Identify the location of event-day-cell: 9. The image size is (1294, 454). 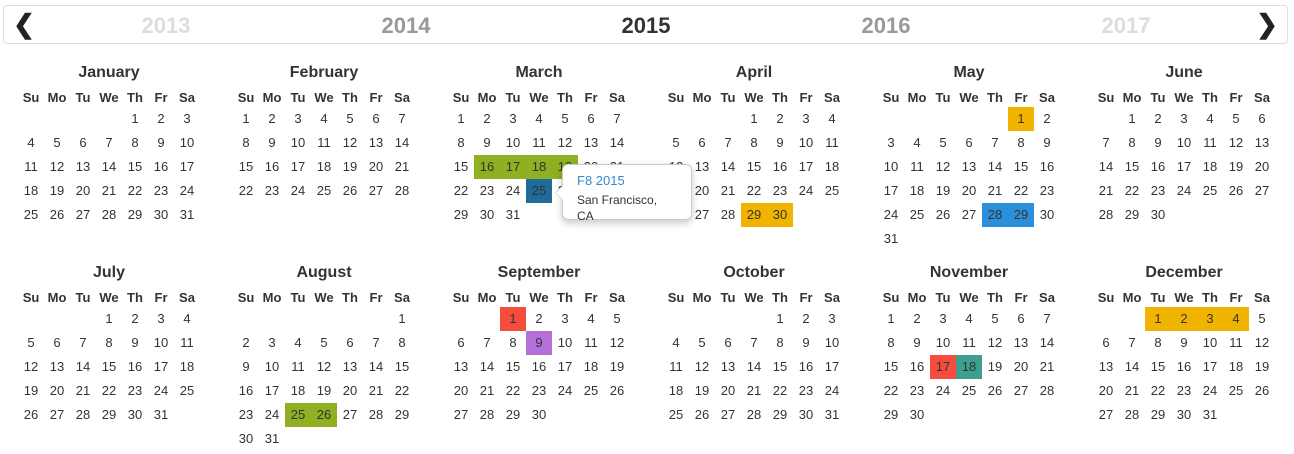
(539, 343).